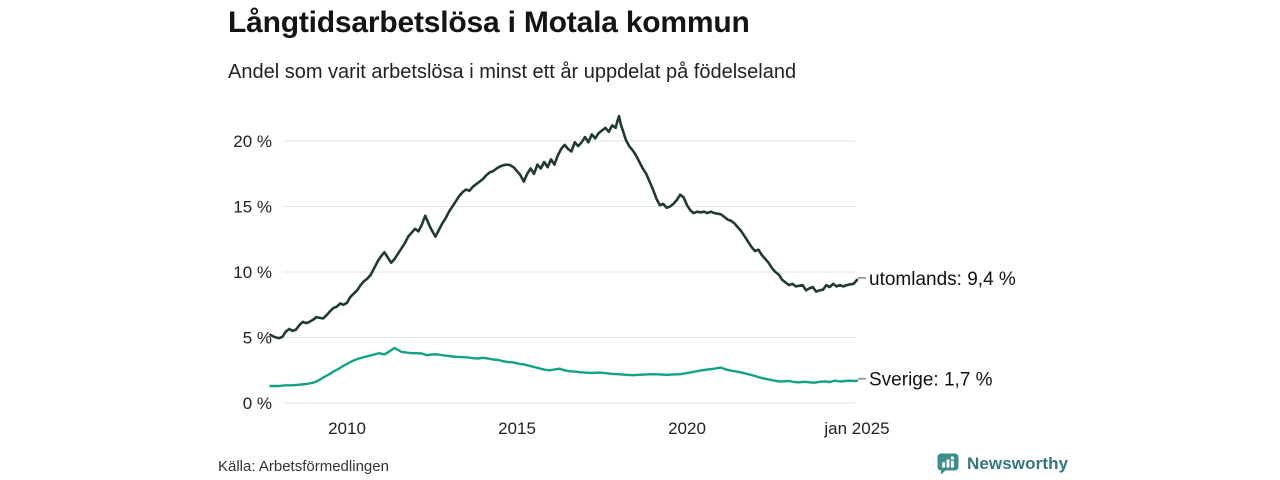 The height and width of the screenshot is (480, 1280). I want to click on series-end-label-sverige: Sverige: 1,7 %, so click(931, 380).